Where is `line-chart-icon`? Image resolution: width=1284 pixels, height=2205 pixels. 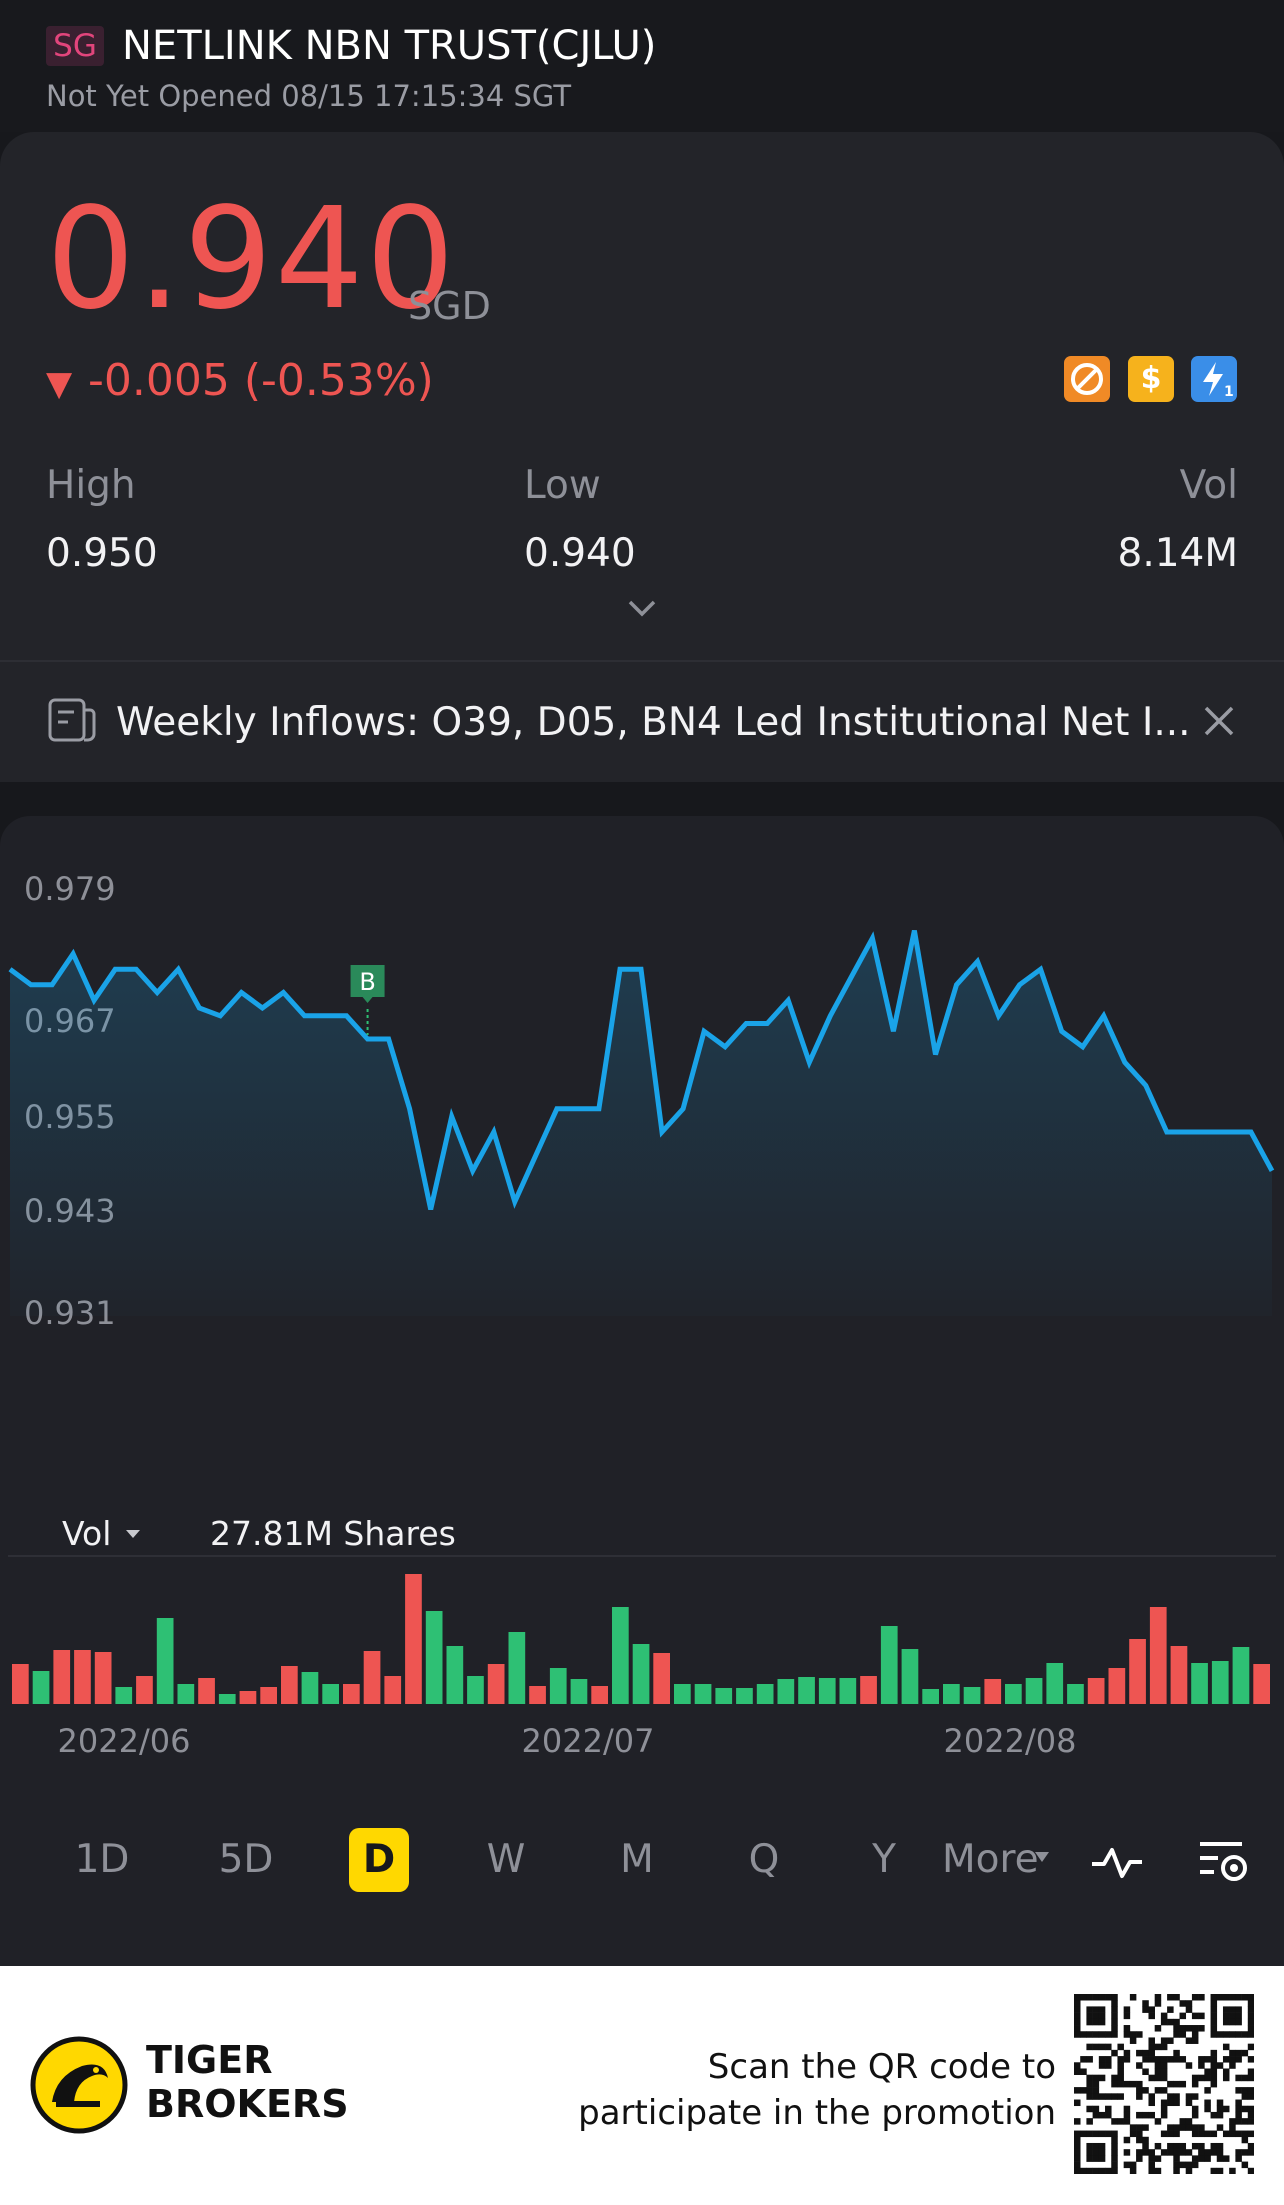
line-chart-icon is located at coordinates (1117, 1862).